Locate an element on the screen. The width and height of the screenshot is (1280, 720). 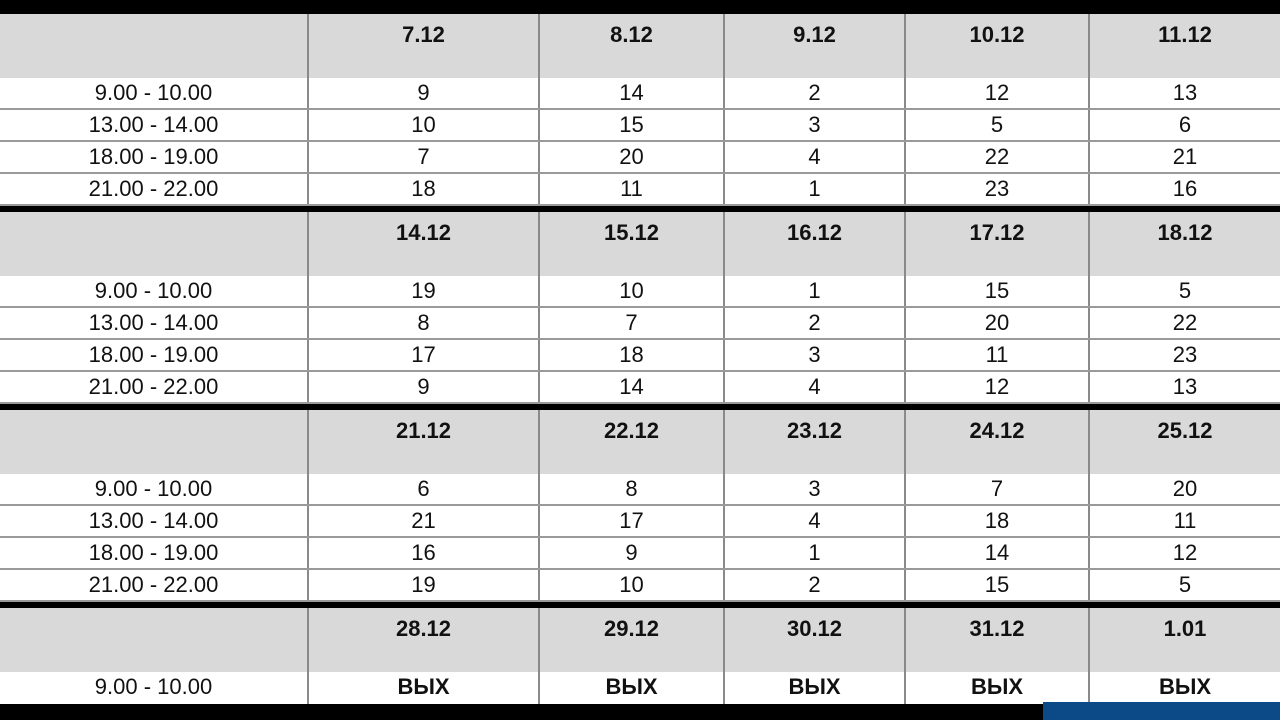
date-header-cell: 29.12 is located at coordinates (632, 640).